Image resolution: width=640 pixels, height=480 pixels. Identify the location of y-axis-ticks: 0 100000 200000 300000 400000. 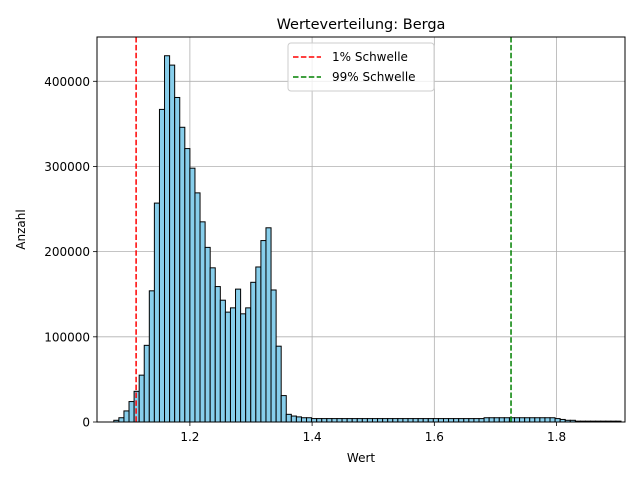
(70, 252).